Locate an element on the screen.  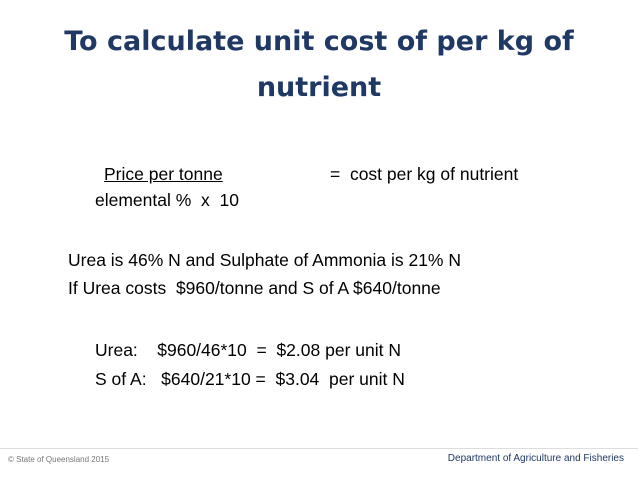
formula-result: = cost per kg of nutrient is located at coordinates (424, 174).